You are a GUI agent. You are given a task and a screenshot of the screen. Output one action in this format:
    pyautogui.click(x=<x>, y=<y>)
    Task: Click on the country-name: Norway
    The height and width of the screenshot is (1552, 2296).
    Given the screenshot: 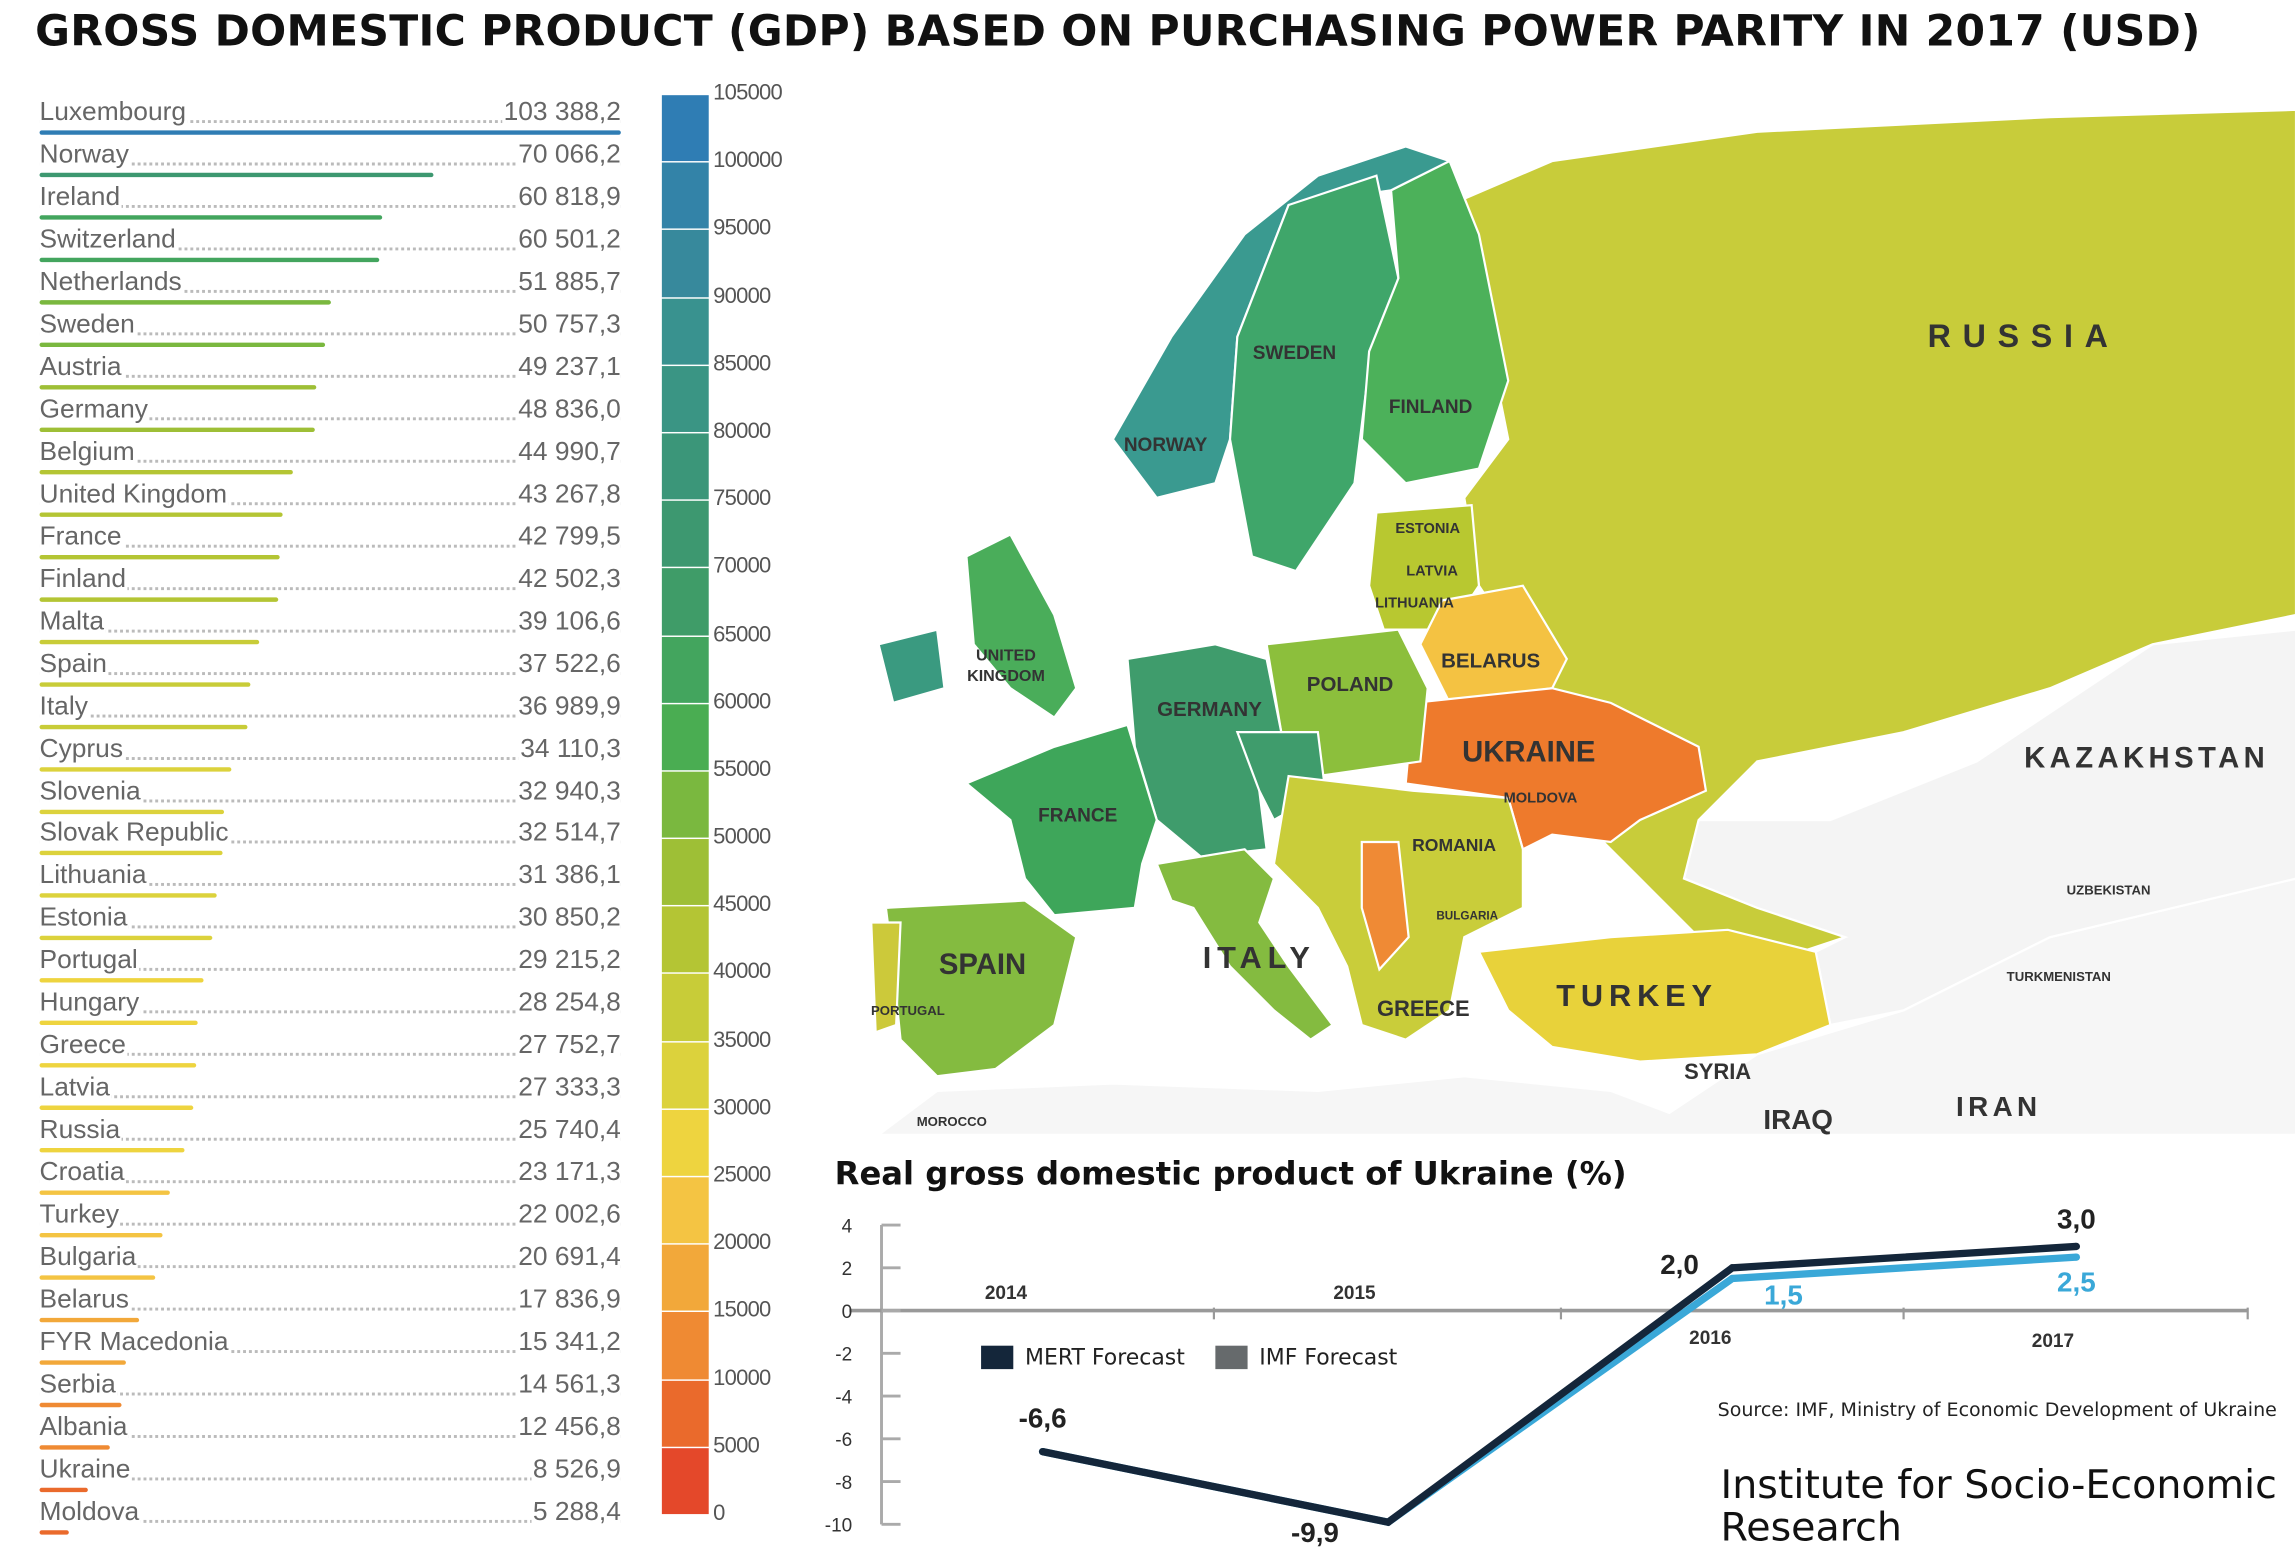 What is the action you would take?
    pyautogui.click(x=85, y=154)
    